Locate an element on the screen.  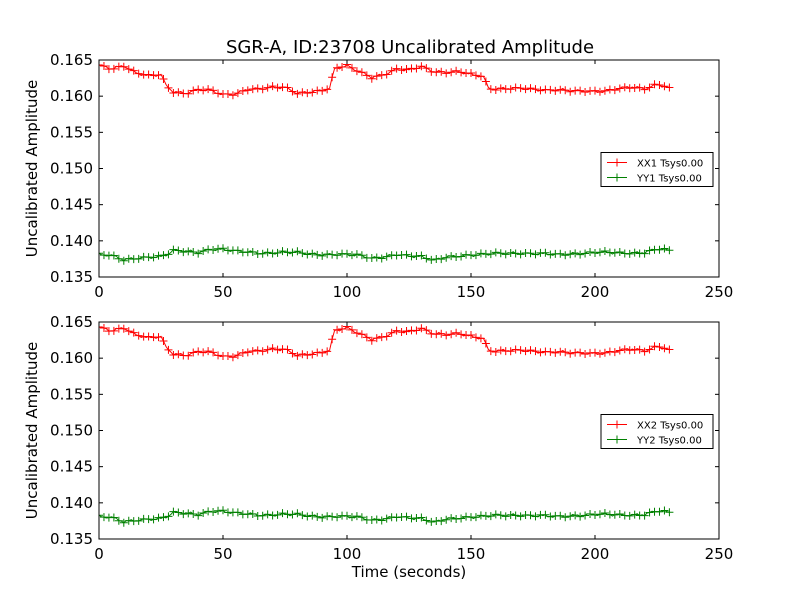
legend-label: XX2 Tsys0.00 is located at coordinates (670, 426).